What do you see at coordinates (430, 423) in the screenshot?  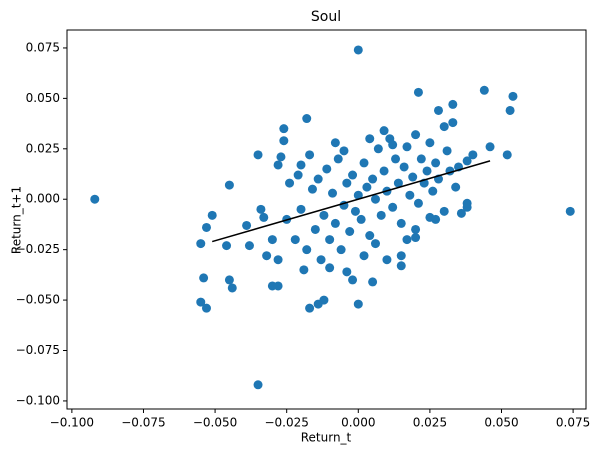 I see `x-tick-label: 0.025` at bounding box center [430, 423].